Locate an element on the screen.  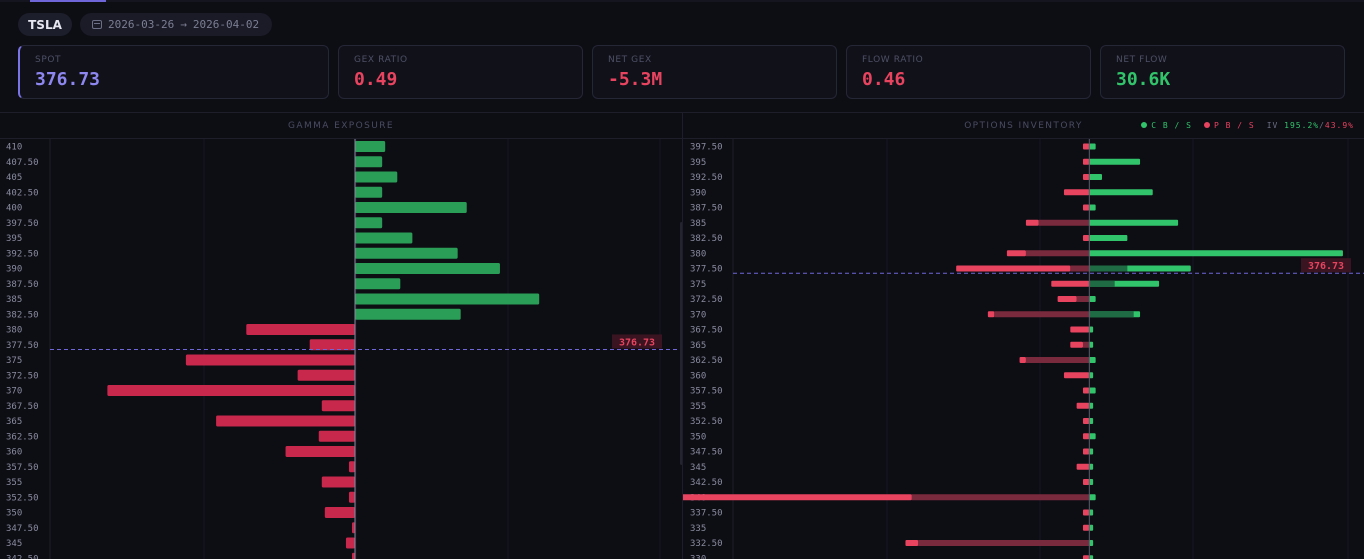
spot-label-bg is located at coordinates (637, 341).